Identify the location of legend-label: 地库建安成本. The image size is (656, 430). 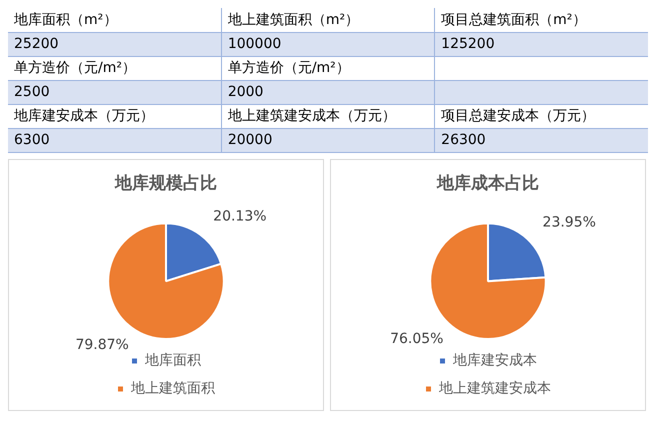
(494, 360).